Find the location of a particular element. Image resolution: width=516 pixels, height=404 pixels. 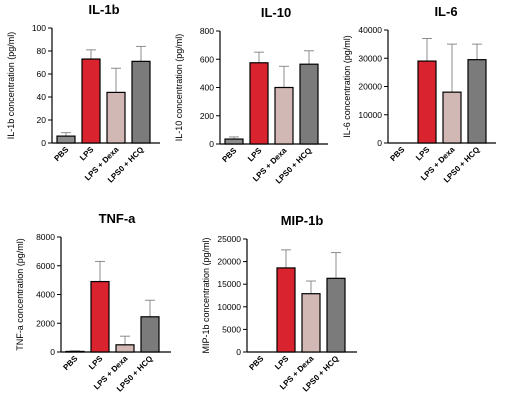

y-tick-label: 4000 is located at coordinates (45, 295).